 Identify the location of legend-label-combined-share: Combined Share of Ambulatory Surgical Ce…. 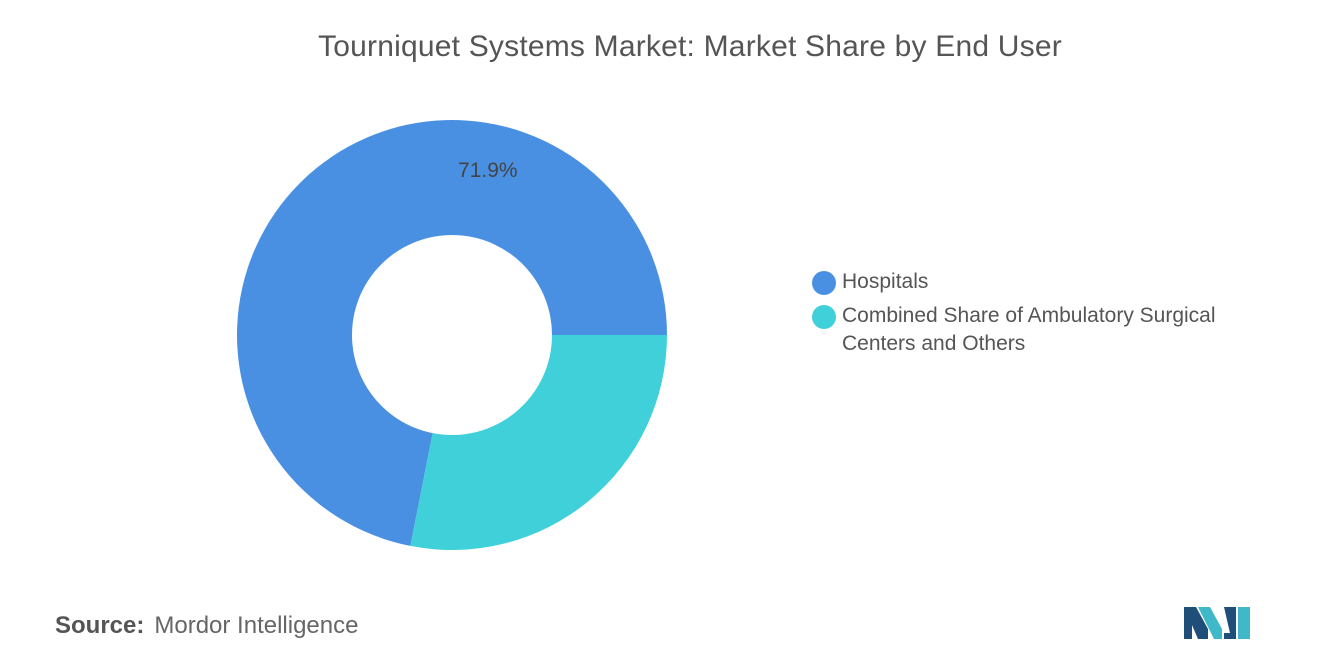
(1029, 329).